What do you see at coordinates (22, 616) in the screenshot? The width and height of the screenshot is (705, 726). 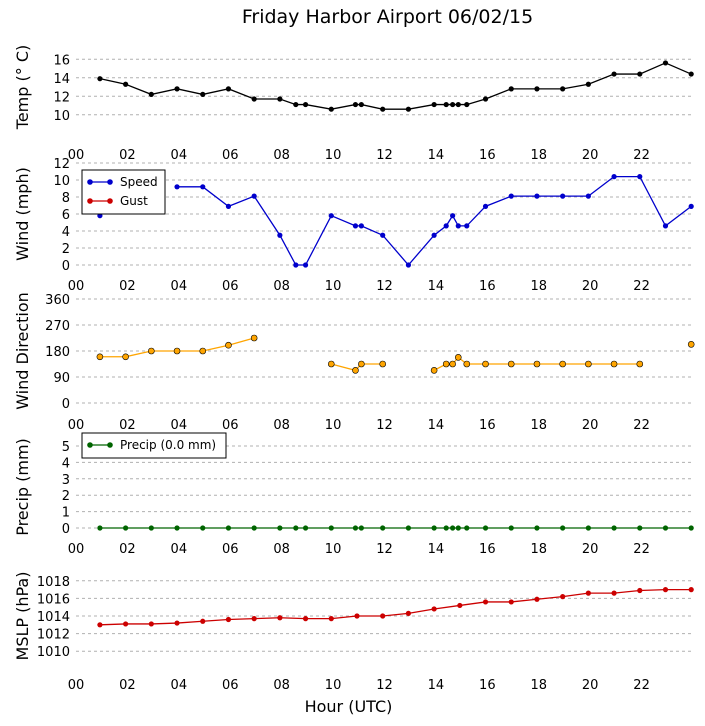 I see `mslp-y-axis-label: MSLP (hPa)` at bounding box center [22, 616].